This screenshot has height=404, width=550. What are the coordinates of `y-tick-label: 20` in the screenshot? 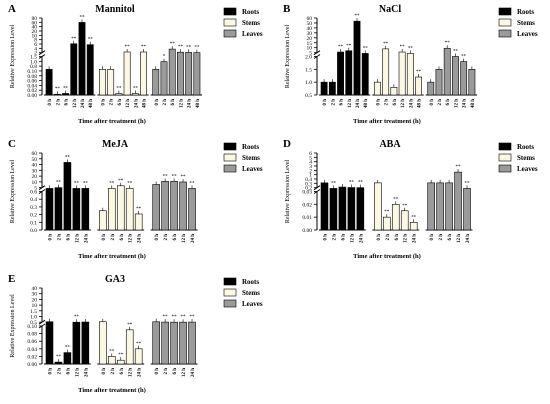 It's located at (310, 39).